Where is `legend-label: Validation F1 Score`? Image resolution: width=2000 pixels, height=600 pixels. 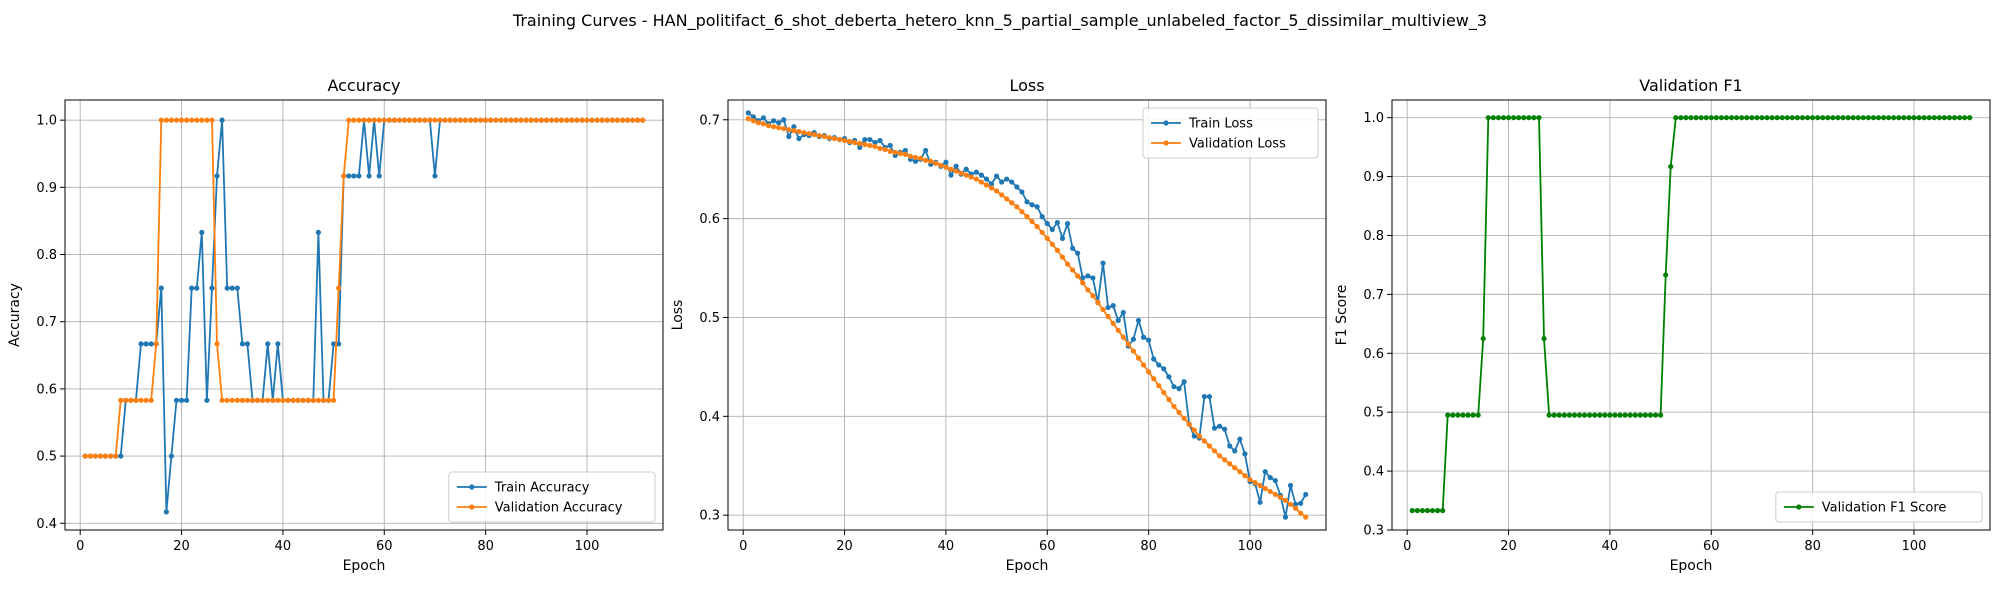 legend-label: Validation F1 Score is located at coordinates (1884, 508).